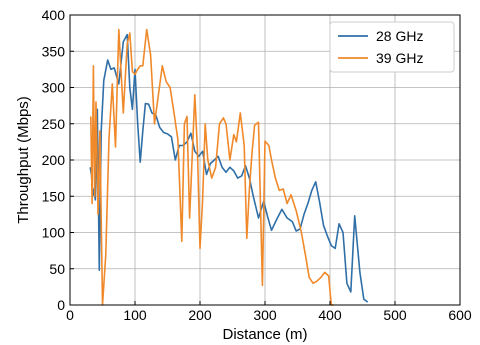 The width and height of the screenshot is (480, 345). Describe the element at coordinates (399, 36) in the screenshot. I see `legend-label: 28 GHz` at that location.